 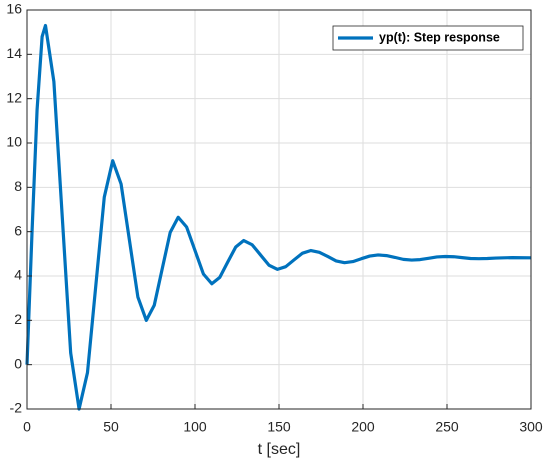 What do you see at coordinates (14, 97) in the screenshot?
I see `y-tick-label: 12` at bounding box center [14, 97].